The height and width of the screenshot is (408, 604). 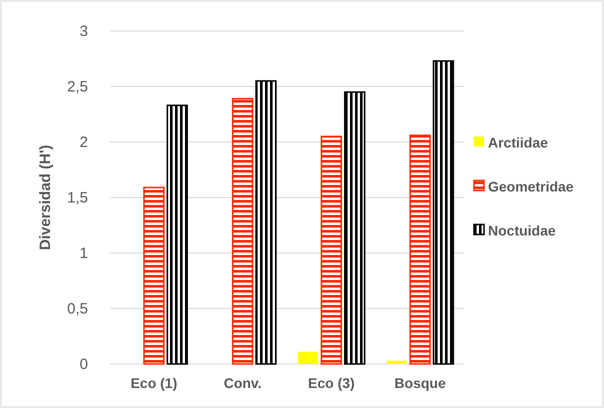 What do you see at coordinates (331, 382) in the screenshot?
I see `x-tick-label: Eco (3)` at bounding box center [331, 382].